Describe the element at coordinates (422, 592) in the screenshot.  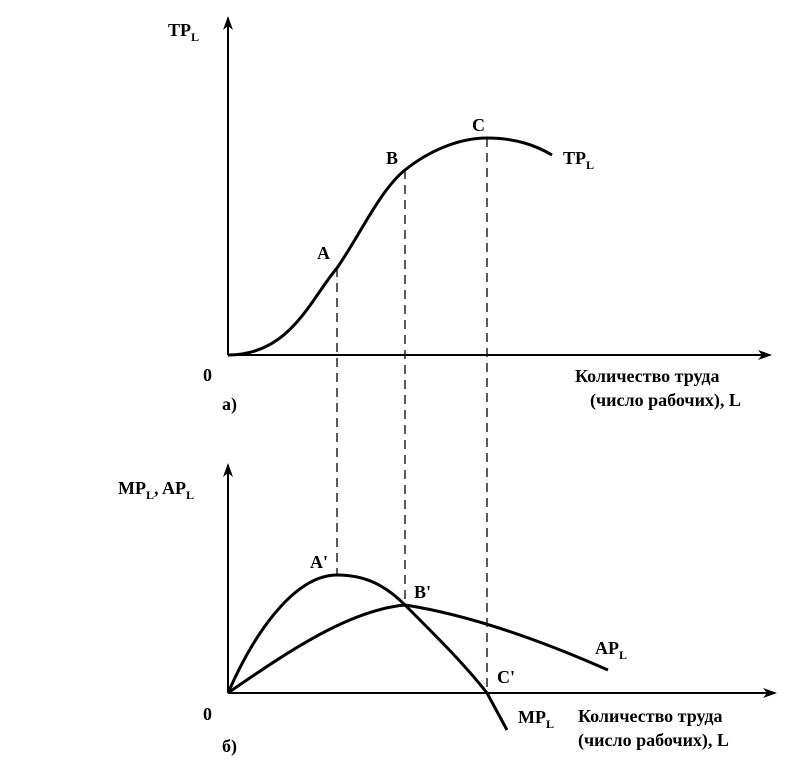
I see `point-label: B'` at that location.